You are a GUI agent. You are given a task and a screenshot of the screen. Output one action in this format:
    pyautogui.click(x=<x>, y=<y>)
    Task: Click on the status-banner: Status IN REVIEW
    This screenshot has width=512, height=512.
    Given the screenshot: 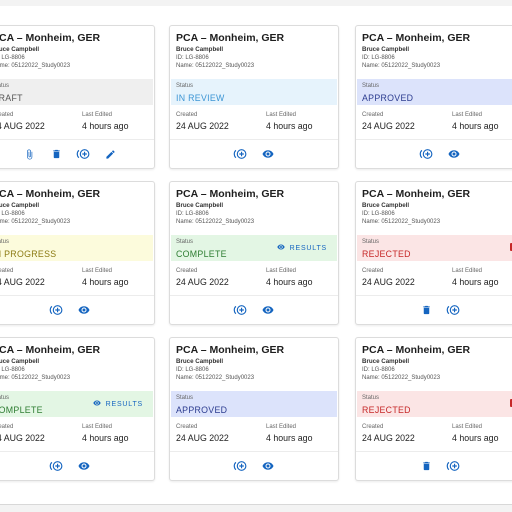 What is the action you would take?
    pyautogui.click(x=254, y=92)
    